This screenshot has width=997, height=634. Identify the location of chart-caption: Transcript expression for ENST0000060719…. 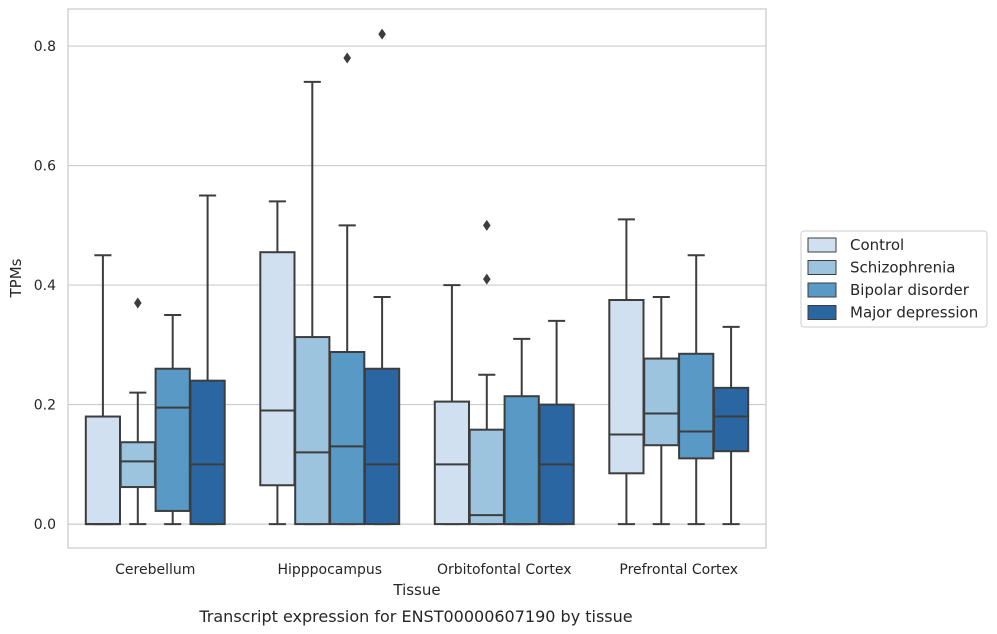
(415, 616).